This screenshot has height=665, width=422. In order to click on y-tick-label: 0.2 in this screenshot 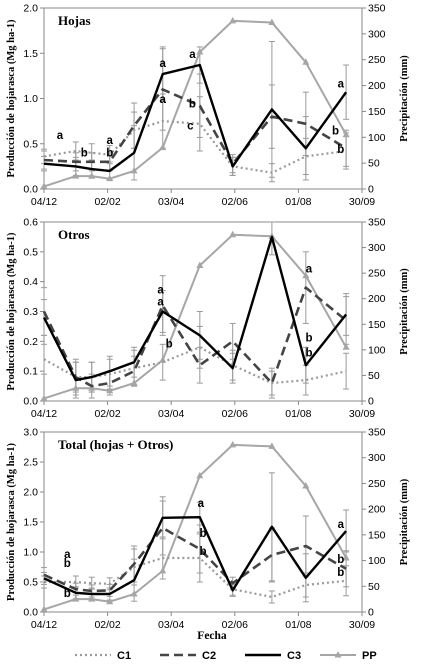, I will do `click(30, 342)`.